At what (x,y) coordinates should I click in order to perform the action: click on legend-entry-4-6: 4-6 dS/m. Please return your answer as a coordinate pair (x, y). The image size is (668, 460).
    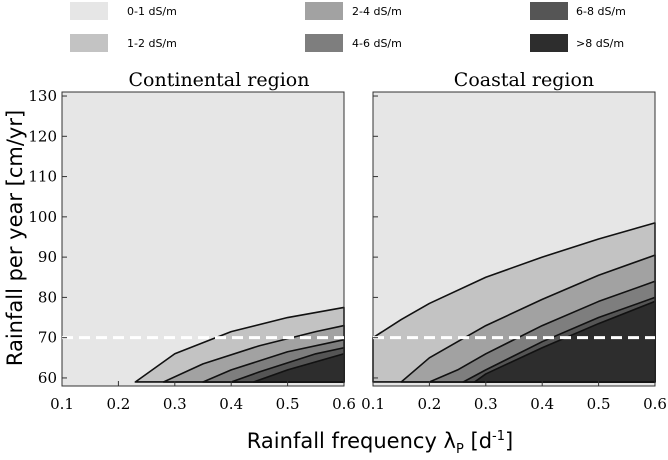
    Looking at the image, I should click on (353, 43).